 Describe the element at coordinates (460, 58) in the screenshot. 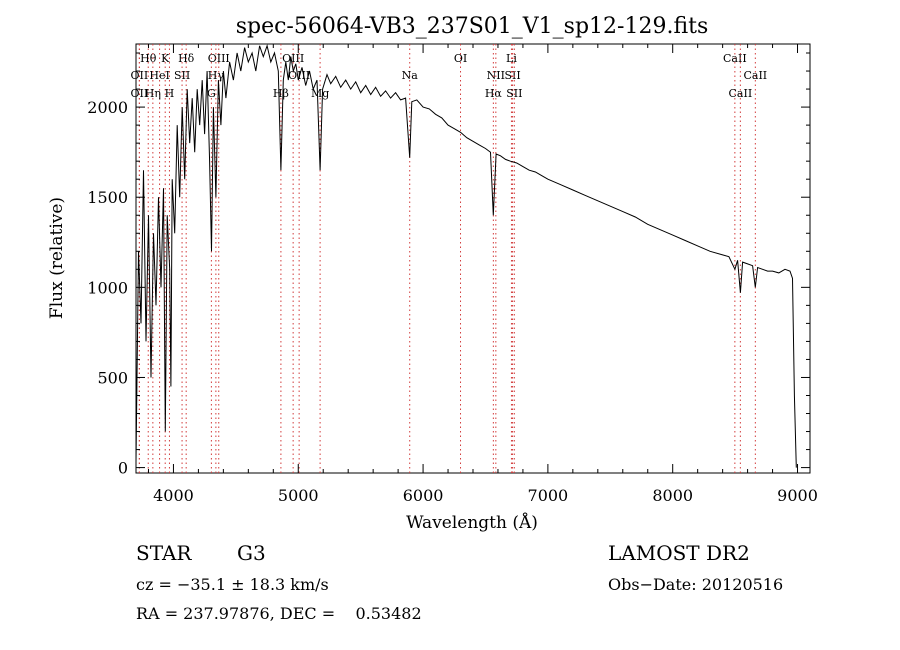

I see `line-marker-label: OI` at that location.